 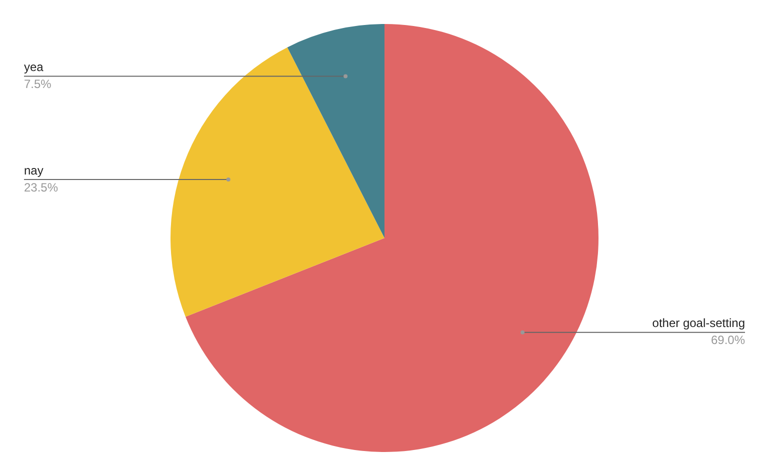 What do you see at coordinates (34, 67) in the screenshot?
I see `slice-label: yea` at bounding box center [34, 67].